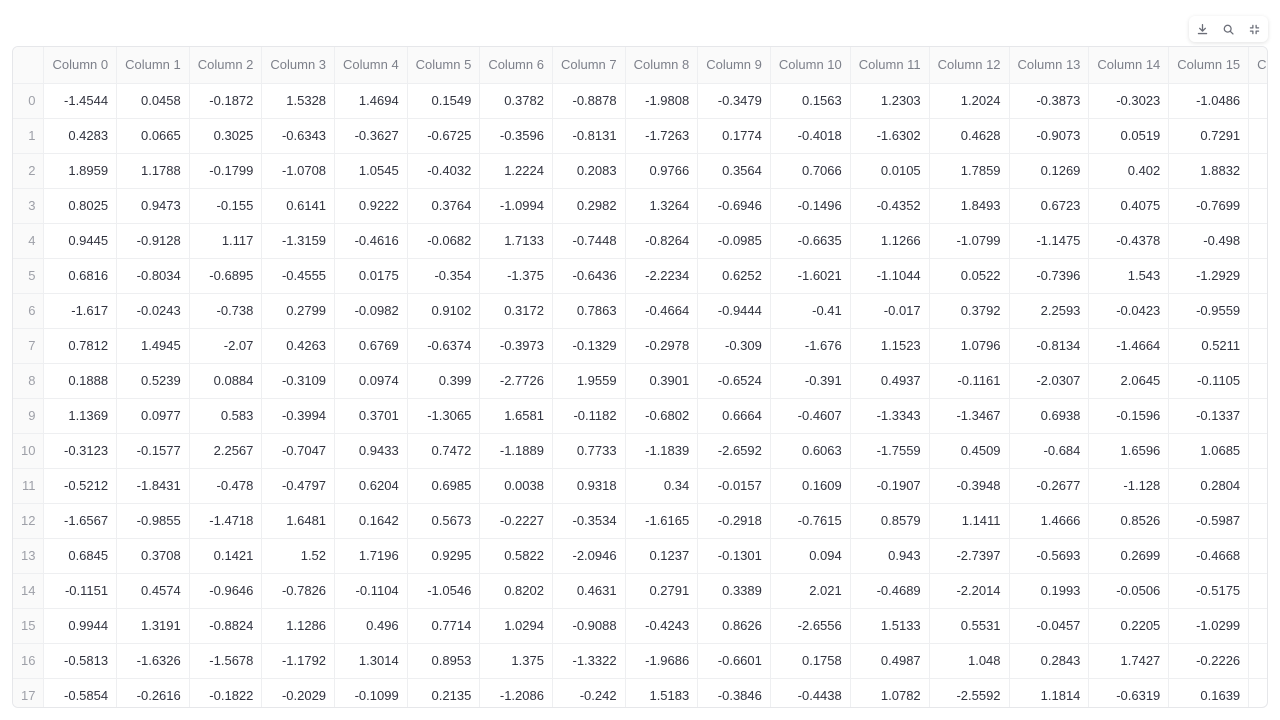  I want to click on column-header: Column 5, so click(444, 65).